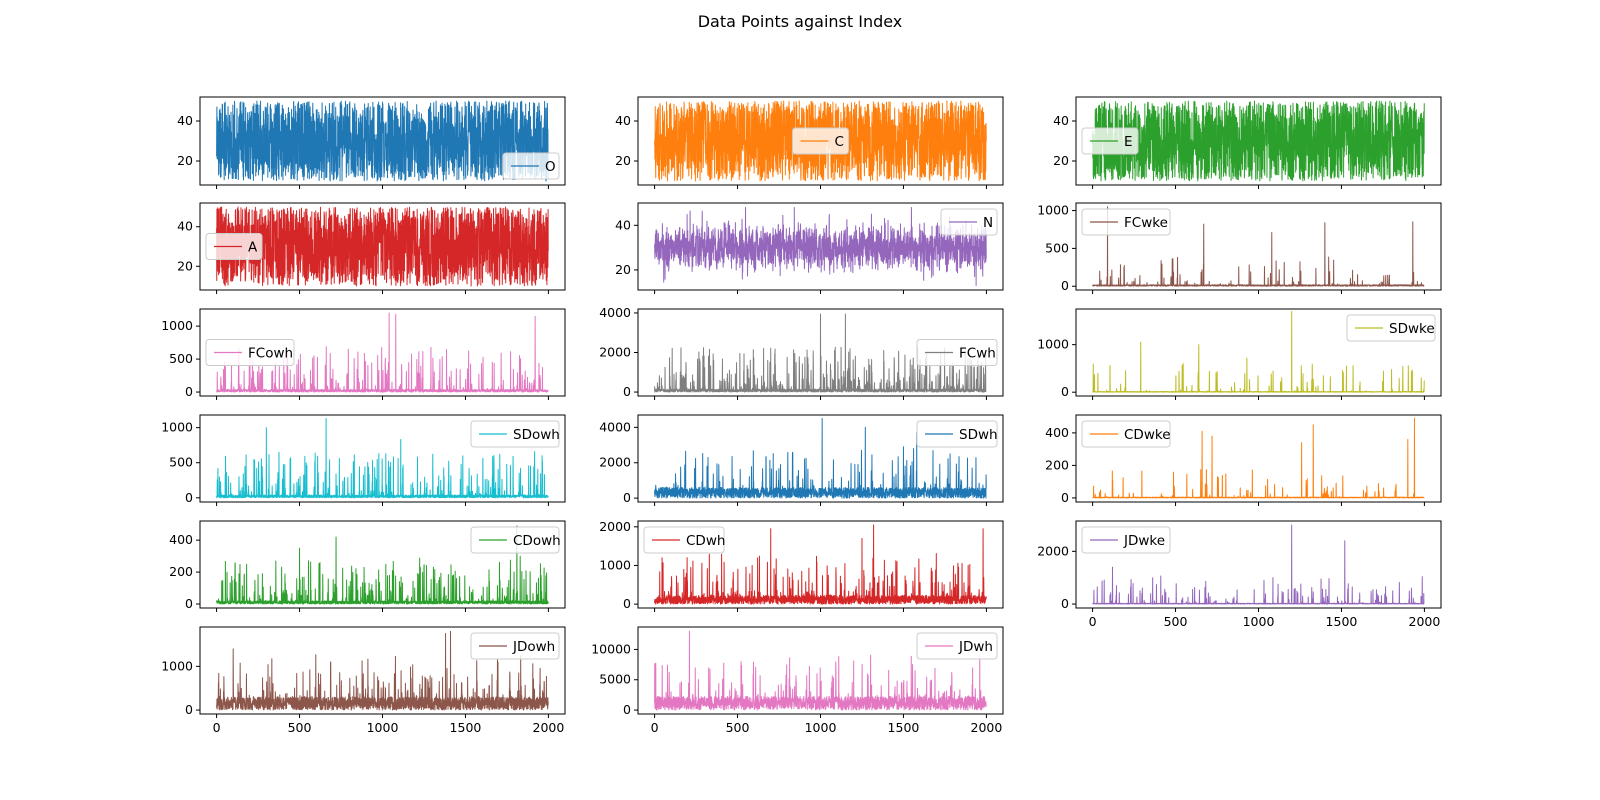 The image size is (1600, 800). I want to click on subplot-FCwh: 0 2000 4000 FCwh, so click(801, 352).